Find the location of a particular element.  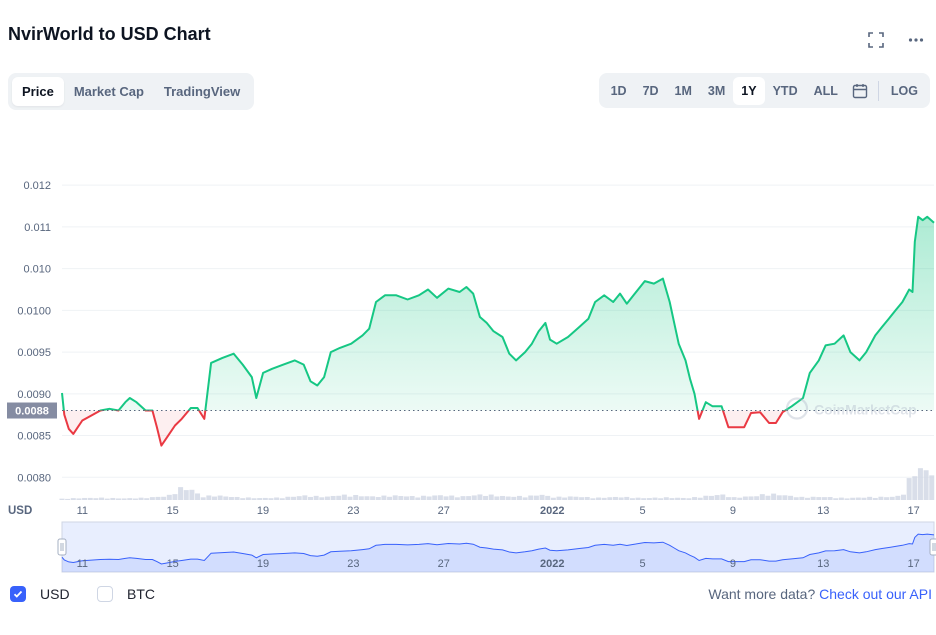

legend-btc: BTC is located at coordinates (126, 594).